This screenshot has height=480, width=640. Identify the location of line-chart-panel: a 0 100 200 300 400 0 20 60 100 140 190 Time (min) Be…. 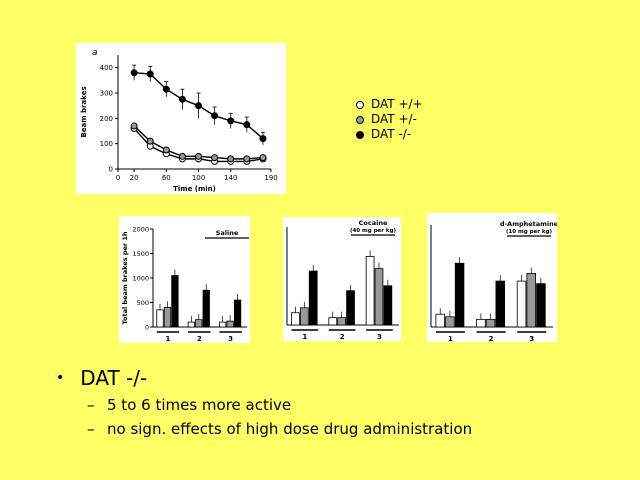
(181, 118).